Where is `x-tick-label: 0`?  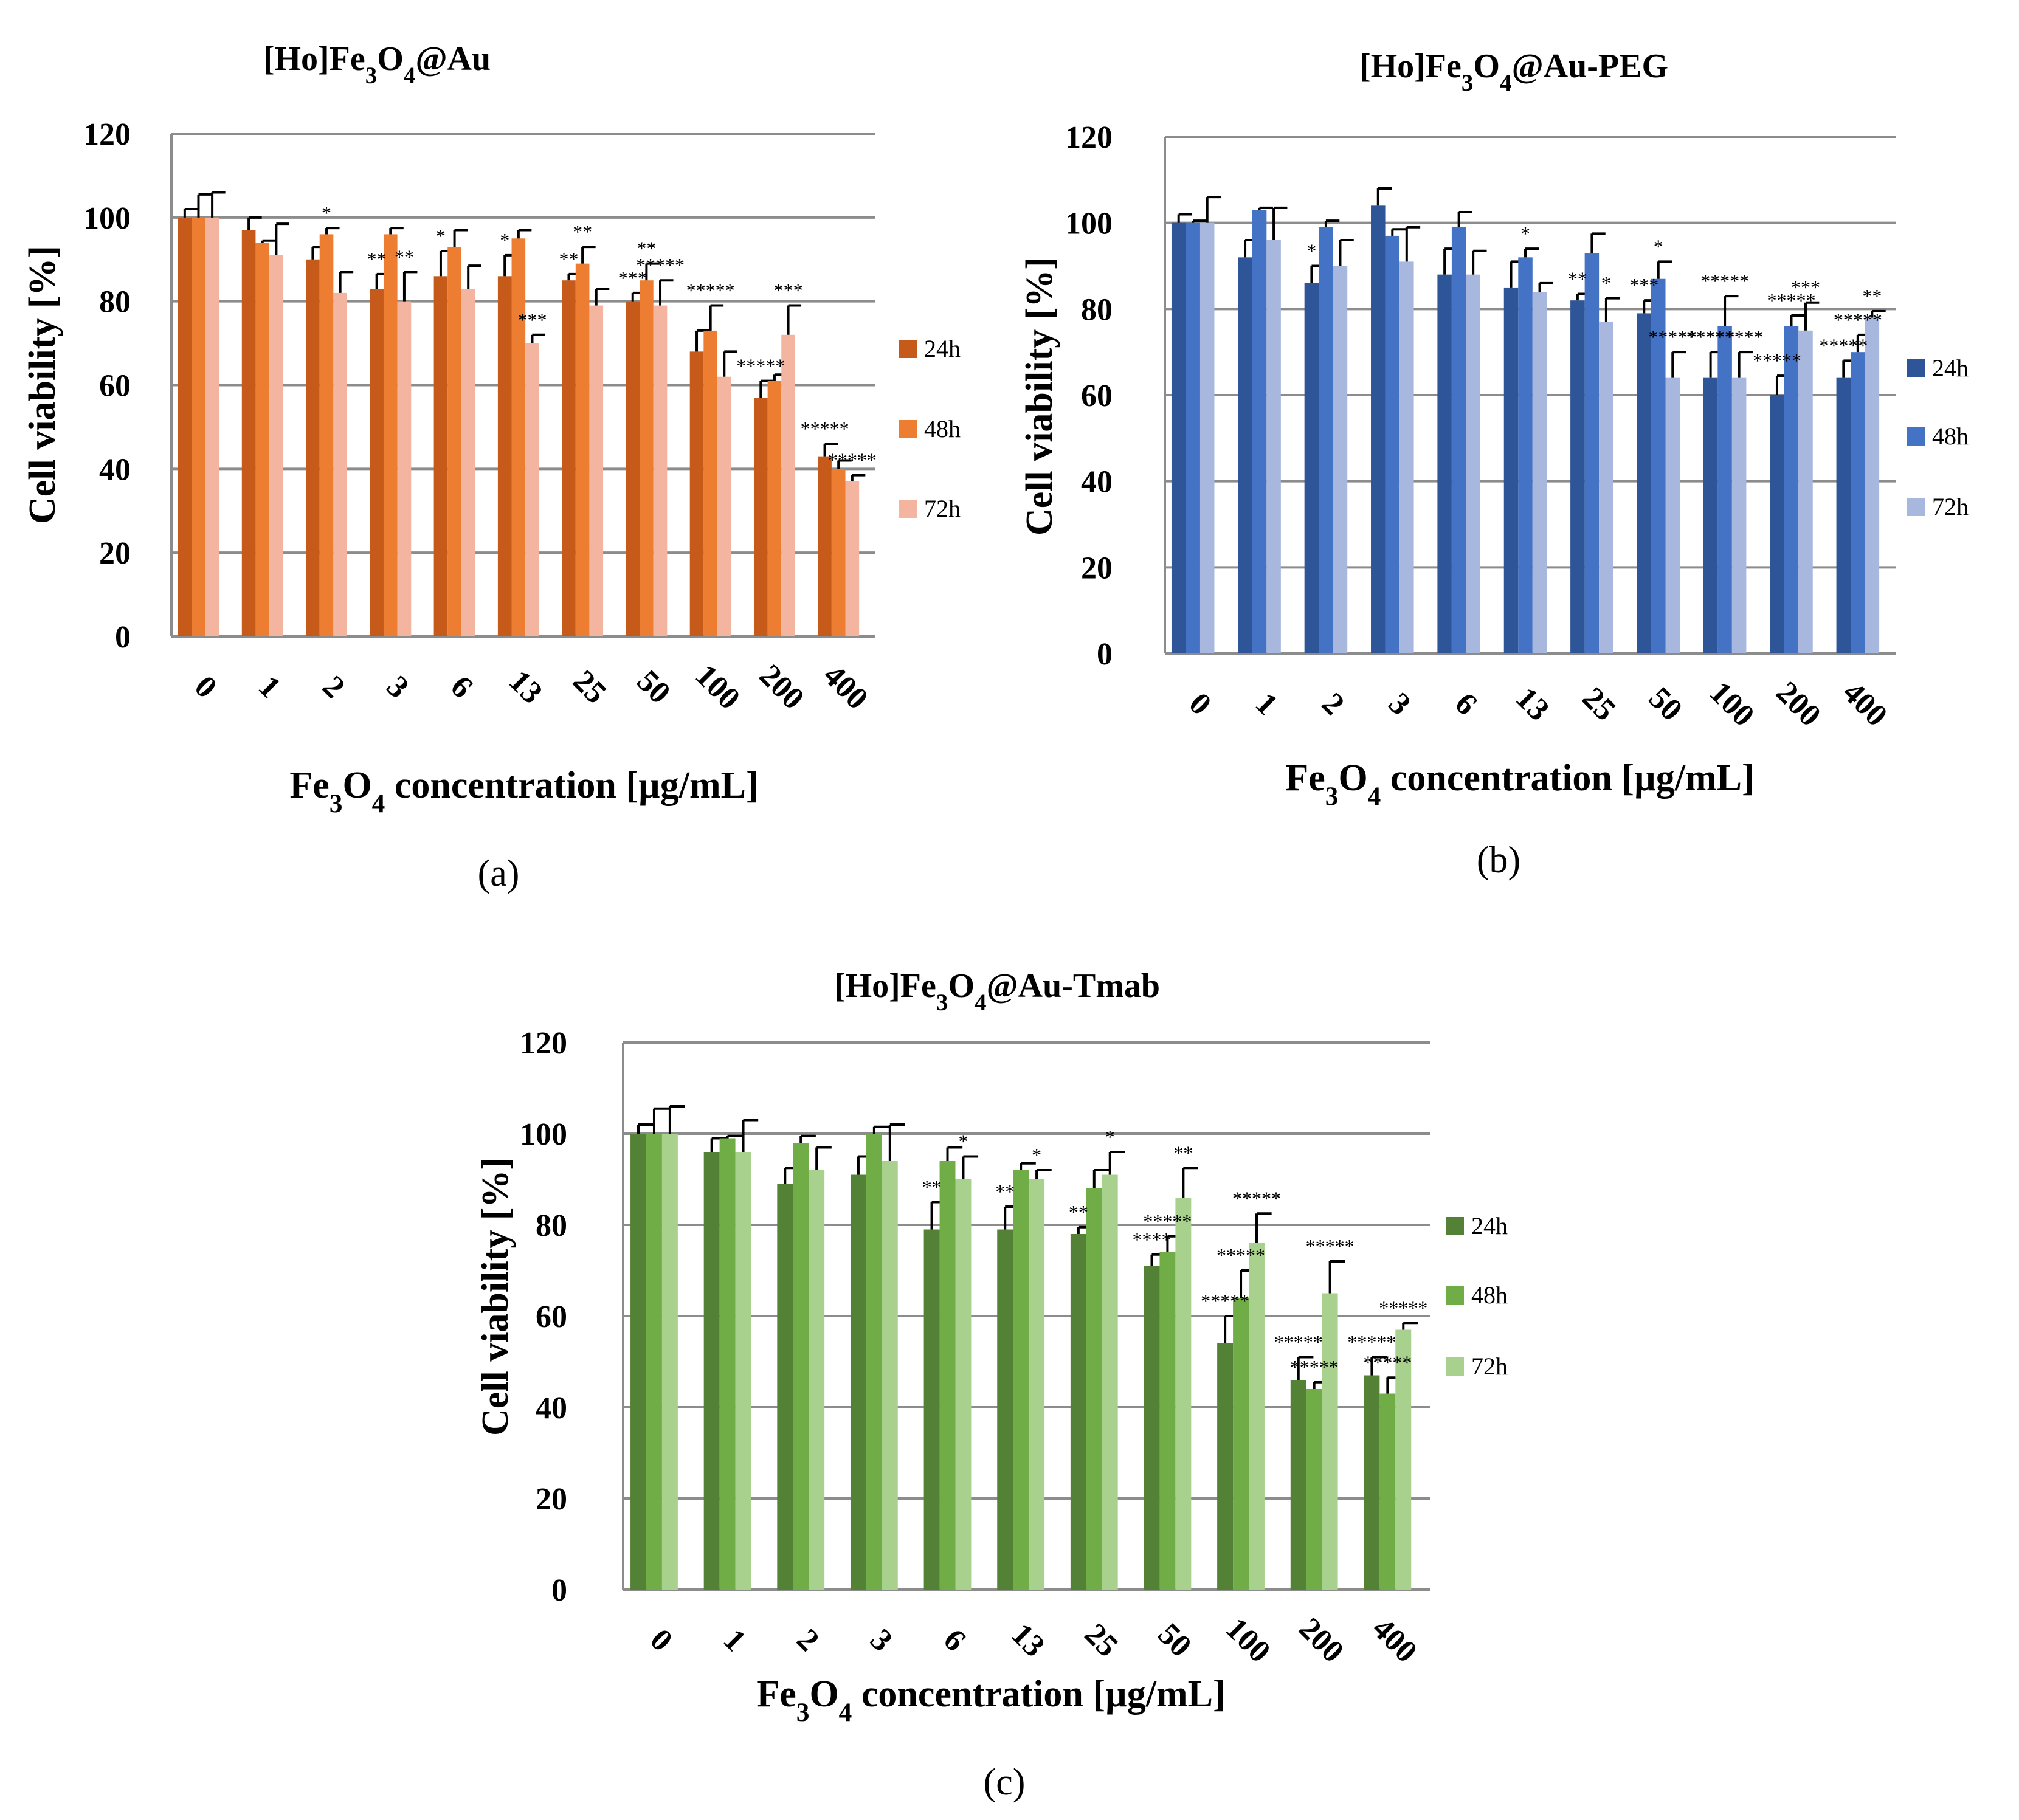 x-tick-label: 0 is located at coordinates (1200, 704).